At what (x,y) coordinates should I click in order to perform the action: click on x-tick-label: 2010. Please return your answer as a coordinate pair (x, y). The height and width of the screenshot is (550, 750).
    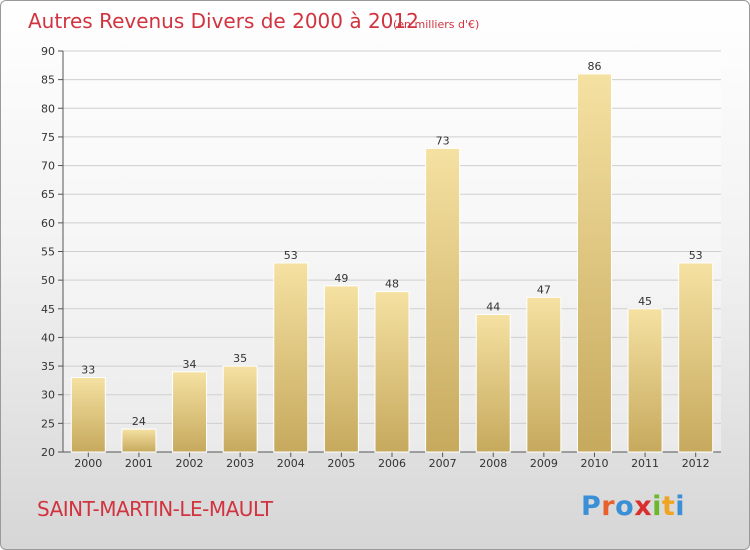
    Looking at the image, I should click on (594, 463).